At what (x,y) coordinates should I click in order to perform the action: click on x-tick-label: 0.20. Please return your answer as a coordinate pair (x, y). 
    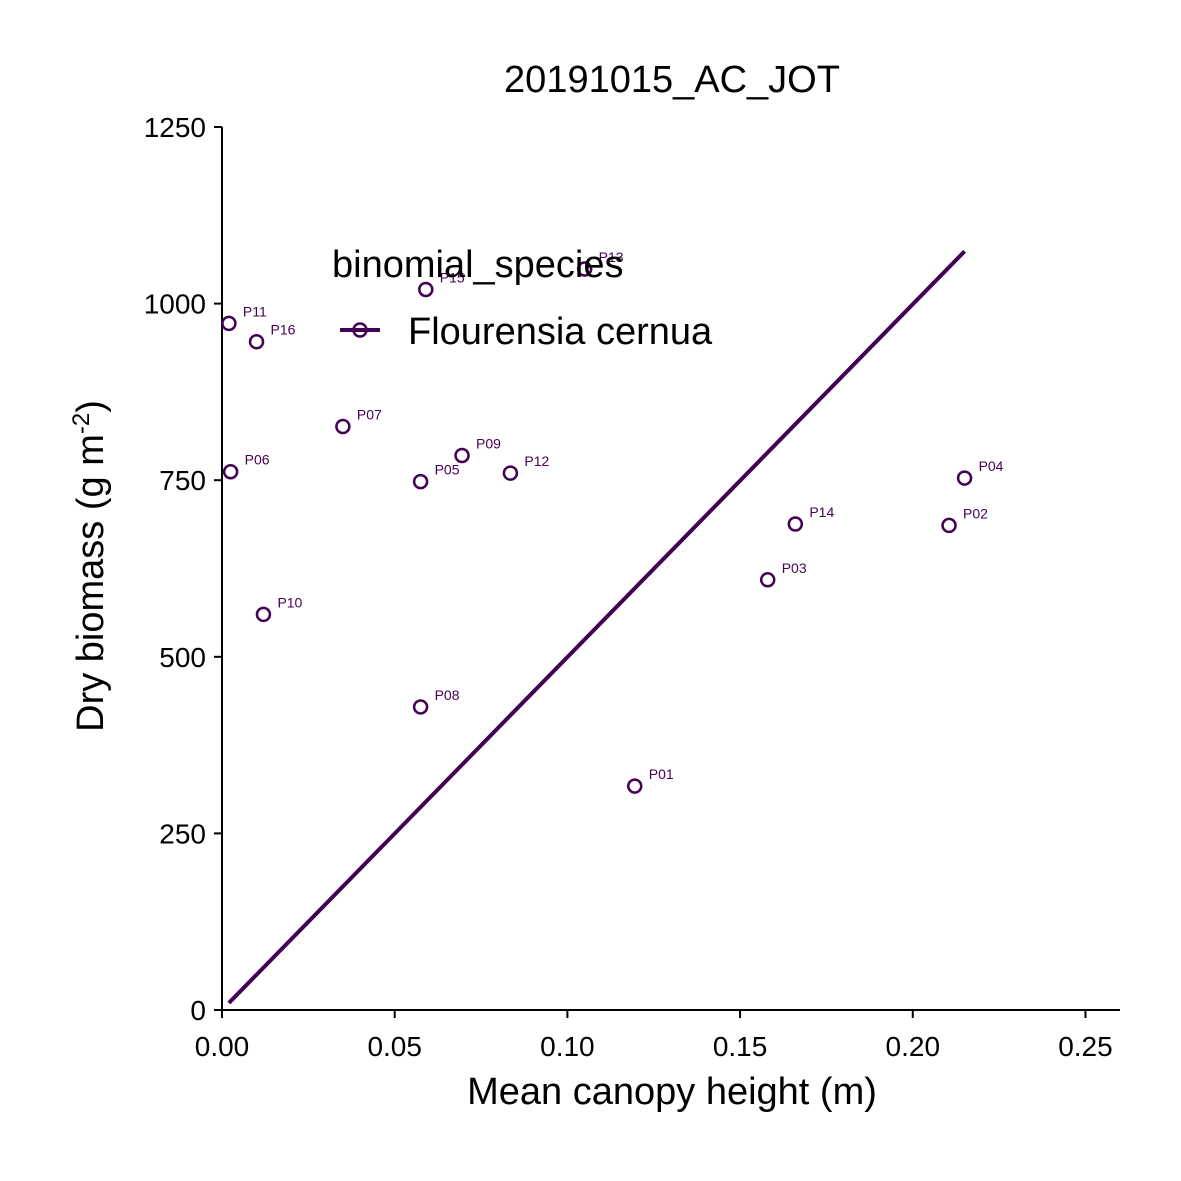
    Looking at the image, I should click on (913, 1046).